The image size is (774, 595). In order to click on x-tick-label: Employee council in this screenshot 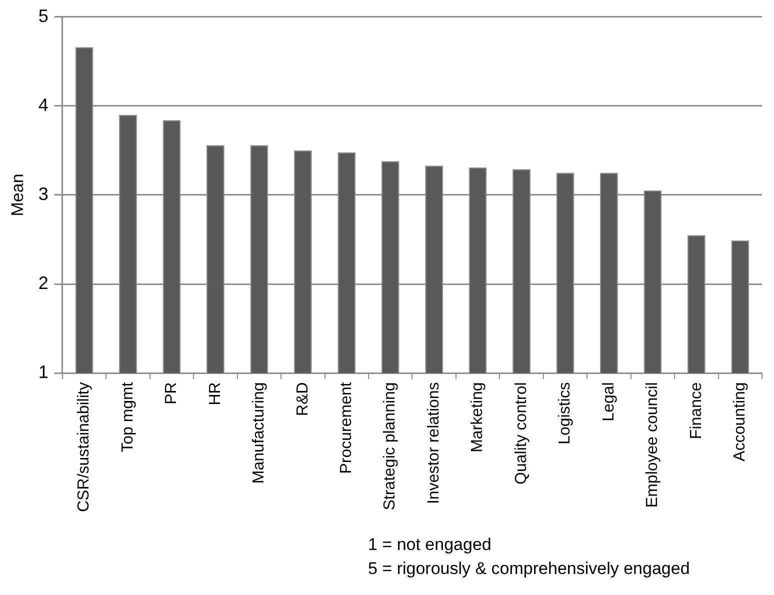, I will do `click(653, 445)`.